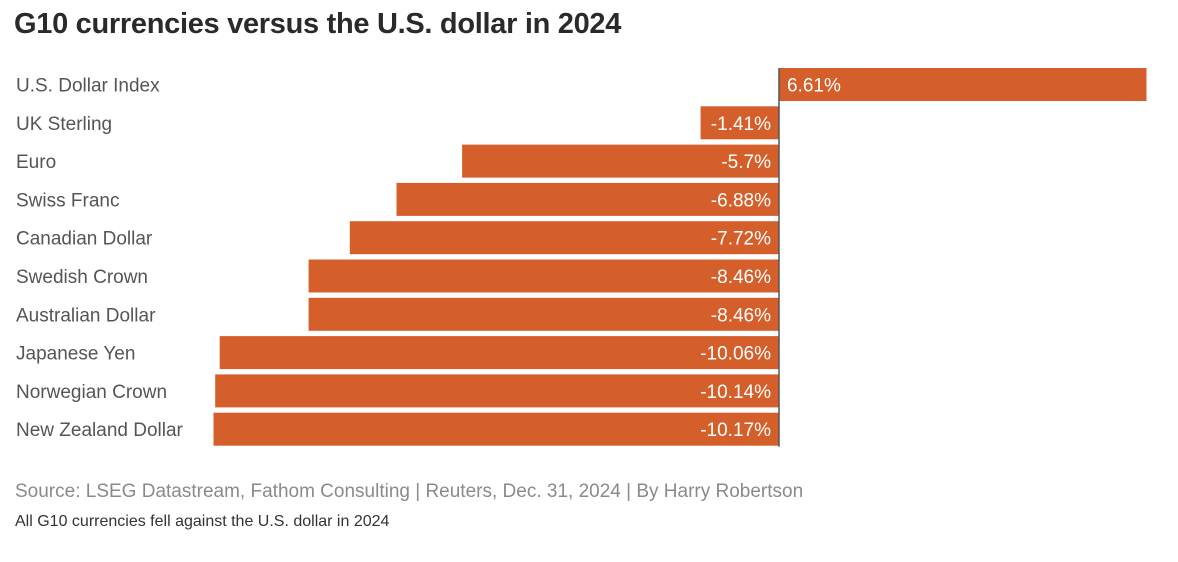 Image resolution: width=1178 pixels, height=562 pixels. Describe the element at coordinates (741, 315) in the screenshot. I see `value-label-australian-dollar: -8.46%` at that location.